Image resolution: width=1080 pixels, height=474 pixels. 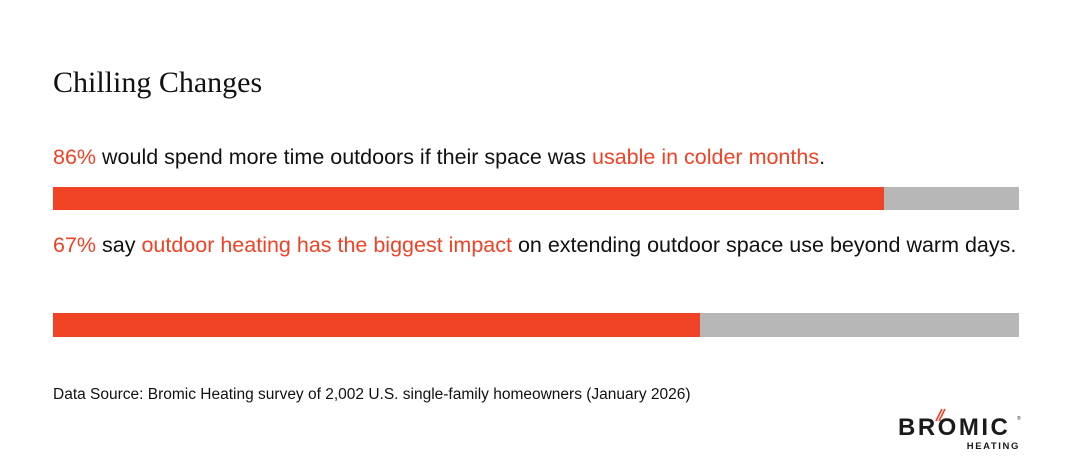 What do you see at coordinates (119, 245) in the screenshot?
I see `statement-2-text-a: say` at bounding box center [119, 245].